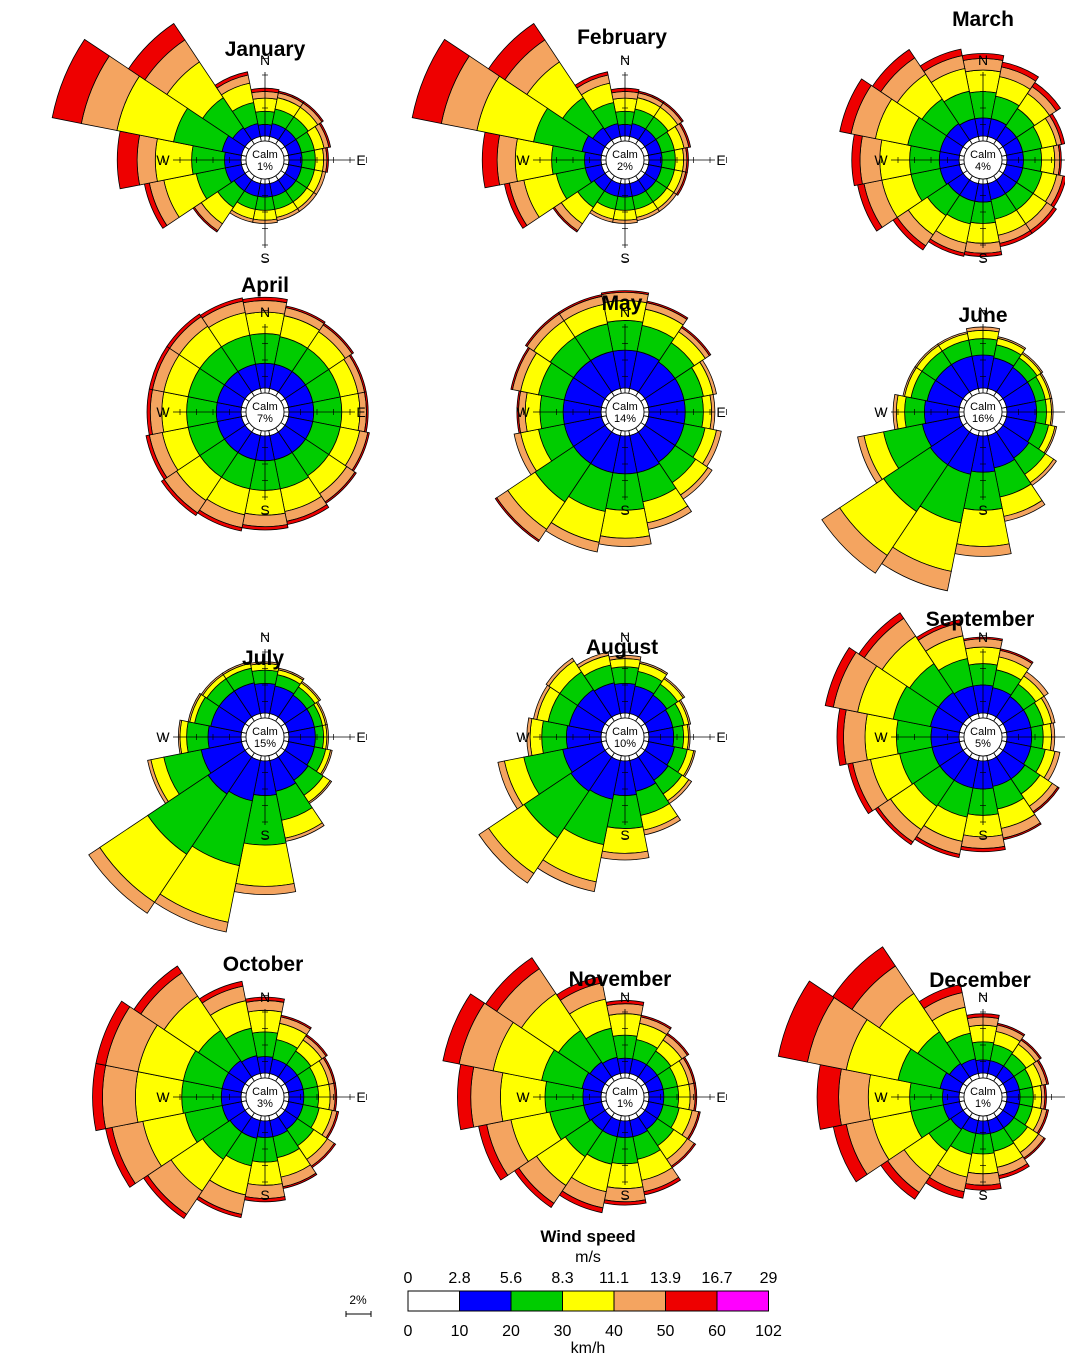 The width and height of the screenshot is (1065, 1359). Describe the element at coordinates (179, 497) in the screenshot. I see `rose-sector-sw-bin5` at that location.